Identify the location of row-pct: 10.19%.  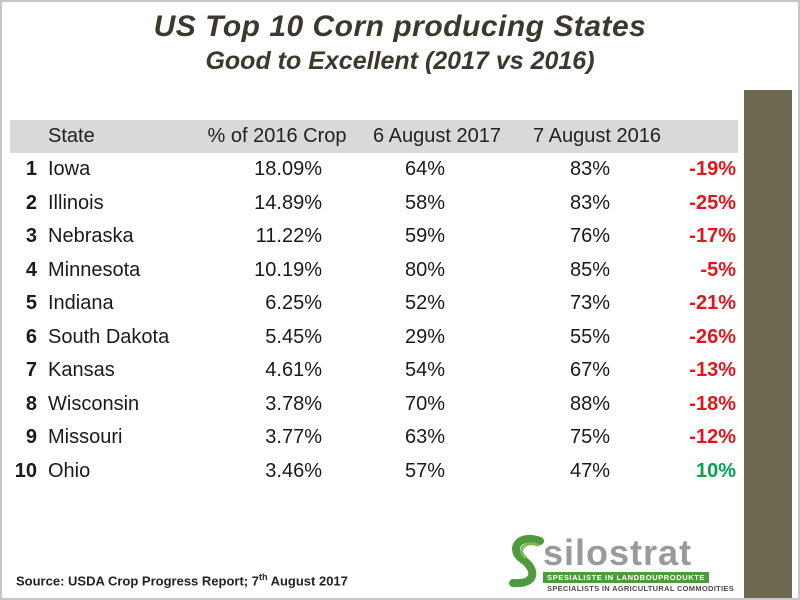
(288, 269).